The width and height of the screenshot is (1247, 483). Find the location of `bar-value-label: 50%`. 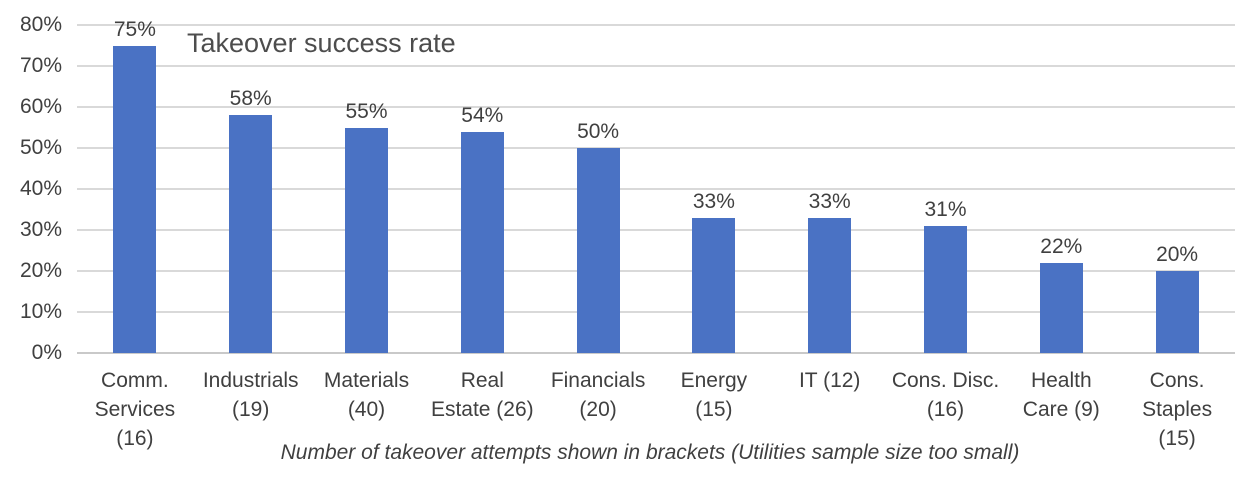

bar-value-label: 50% is located at coordinates (598, 131).